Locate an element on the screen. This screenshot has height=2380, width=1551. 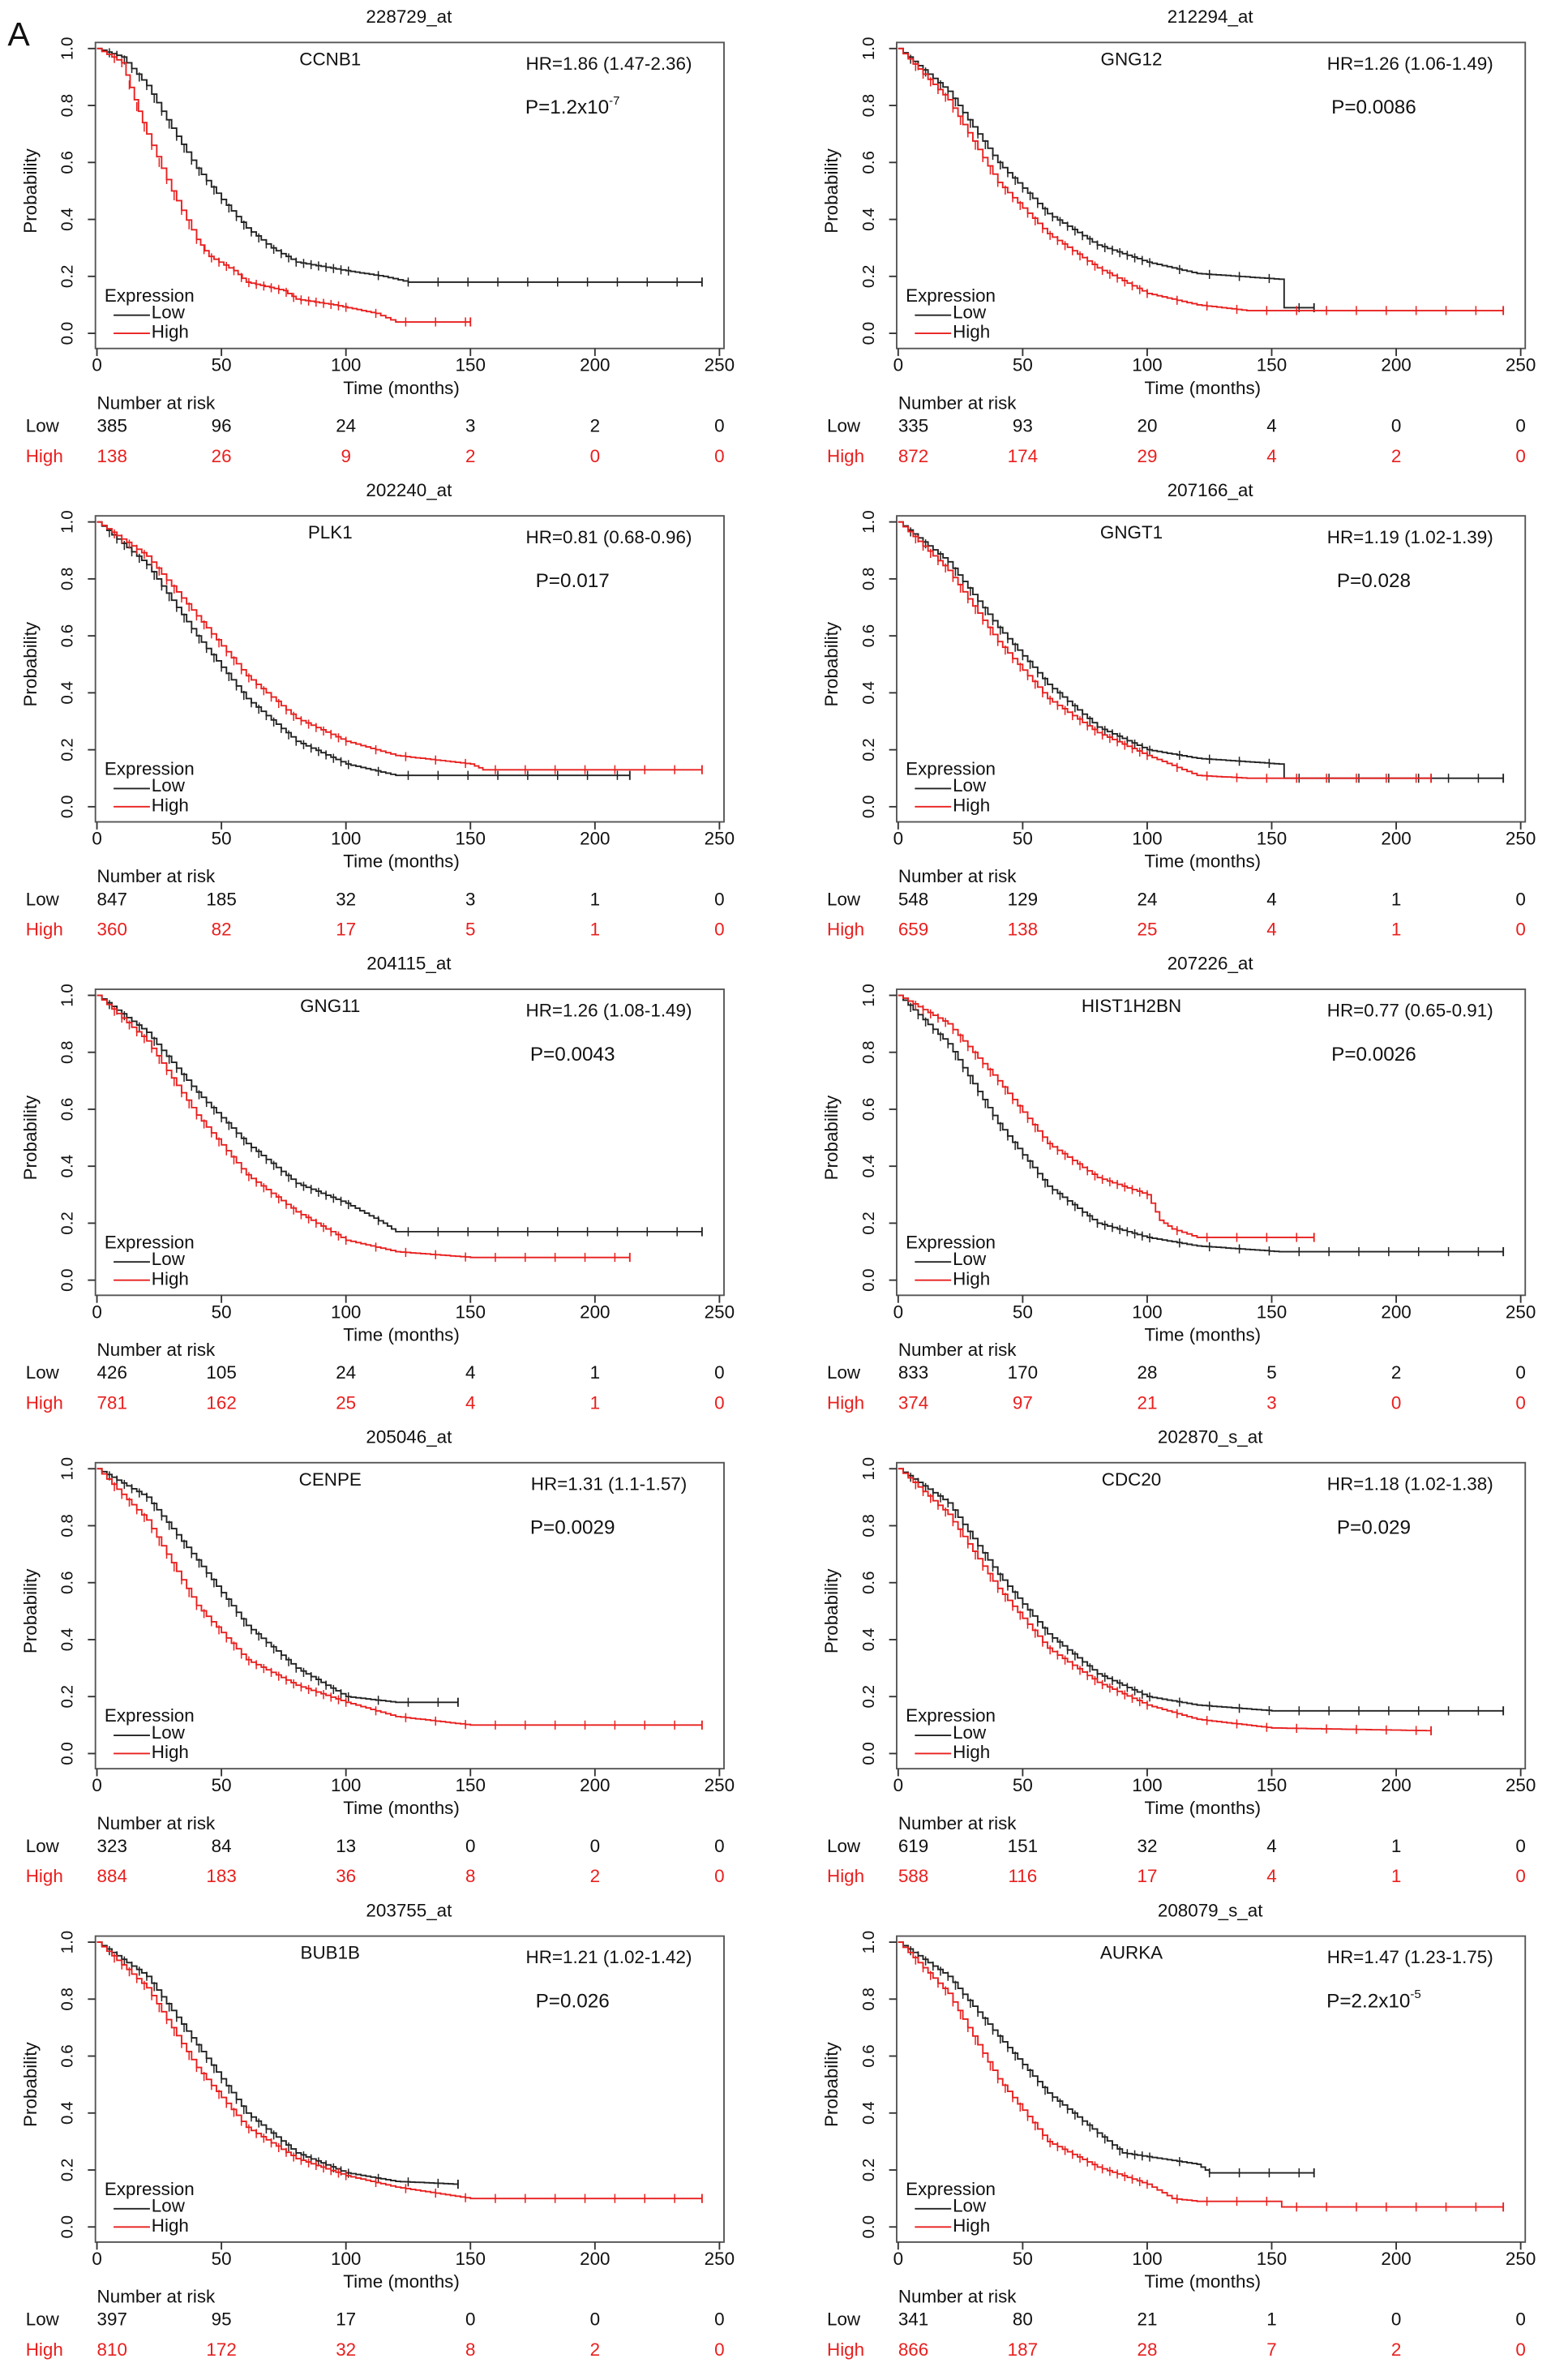
risk-count-high: 810 is located at coordinates (112, 2349).